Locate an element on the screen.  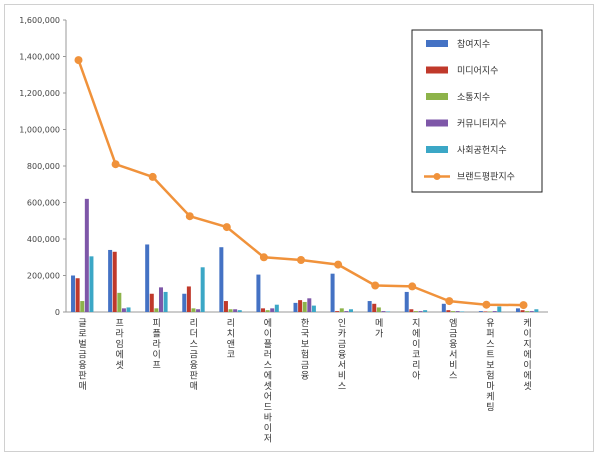
legend-label-6: 브랜드평판지수 is located at coordinates (486, 177).